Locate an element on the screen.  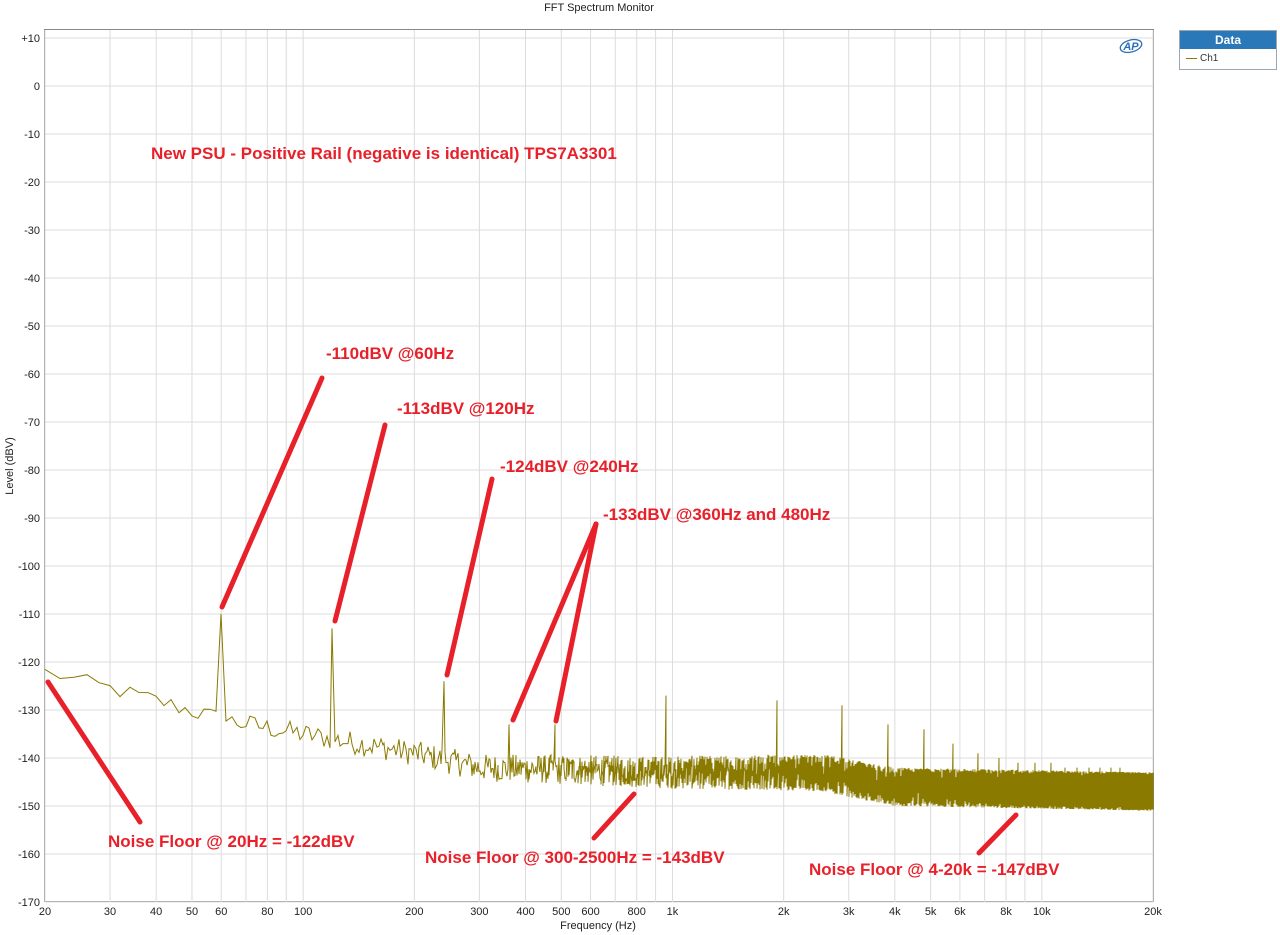
y-tick-label: -110 is located at coordinates (29, 615).